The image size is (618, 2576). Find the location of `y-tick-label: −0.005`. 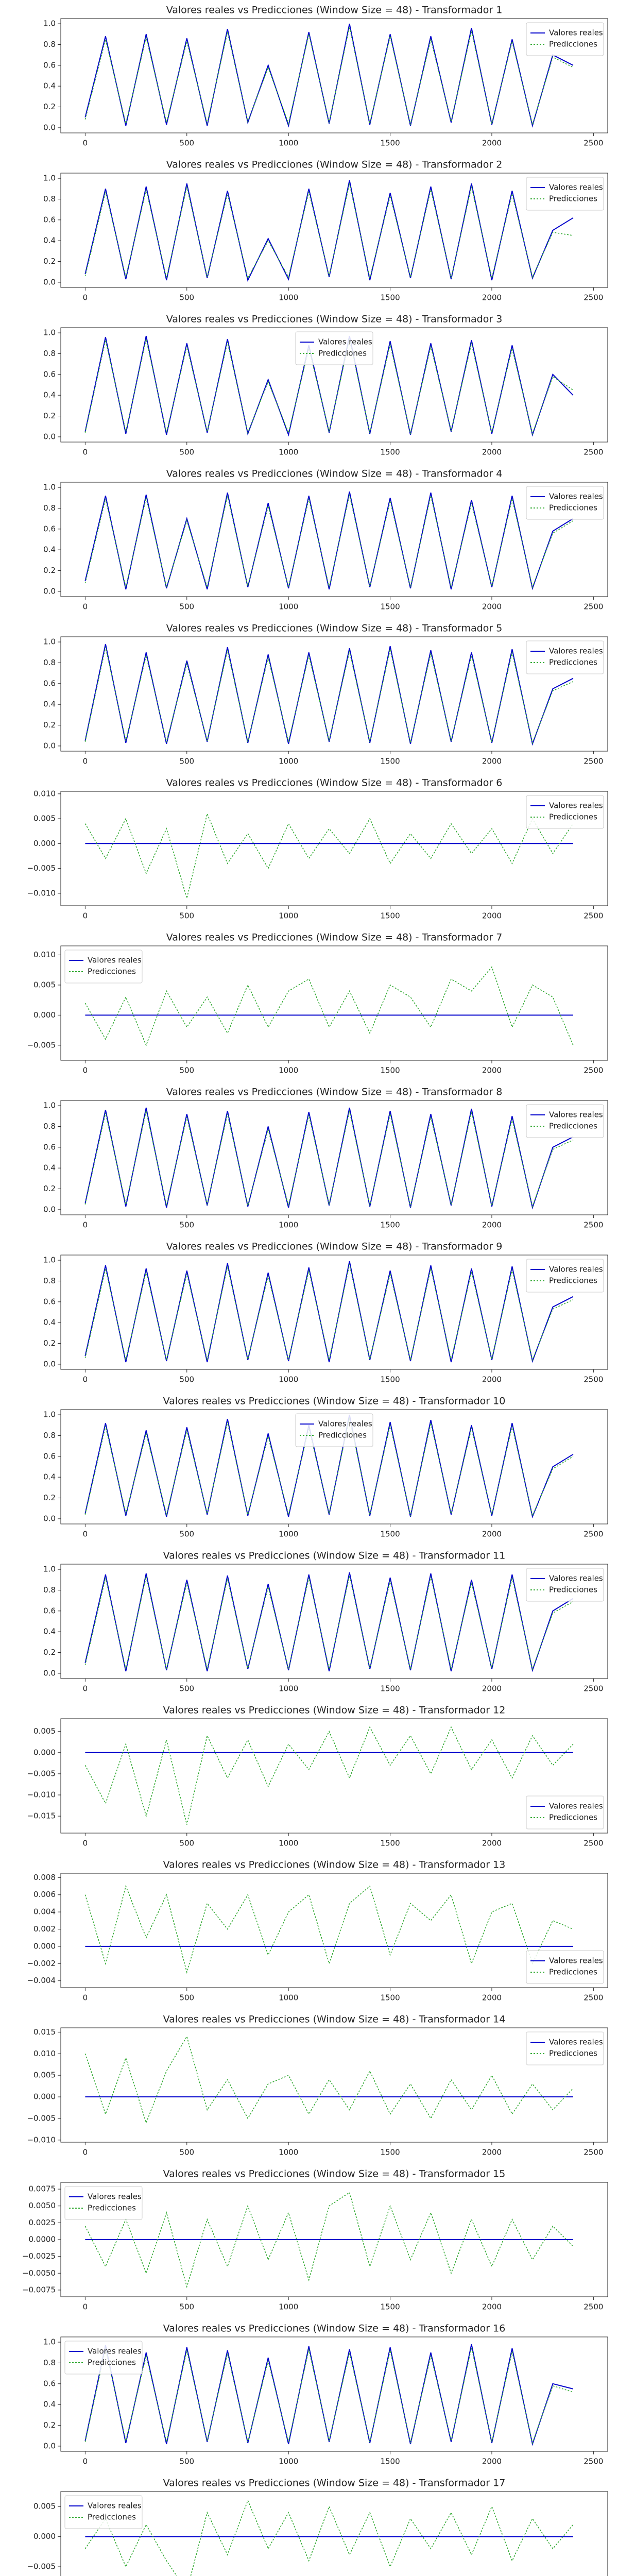

y-tick-label: −0.005 is located at coordinates (41, 2566).